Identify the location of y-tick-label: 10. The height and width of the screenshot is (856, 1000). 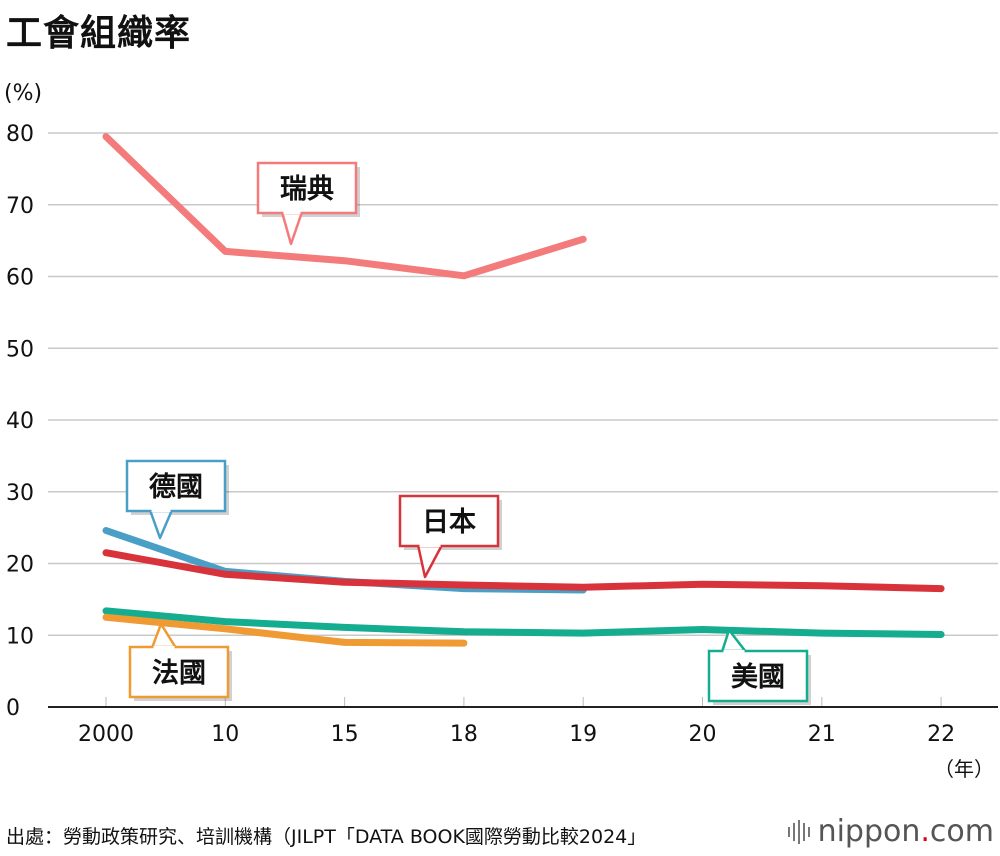
(20, 636).